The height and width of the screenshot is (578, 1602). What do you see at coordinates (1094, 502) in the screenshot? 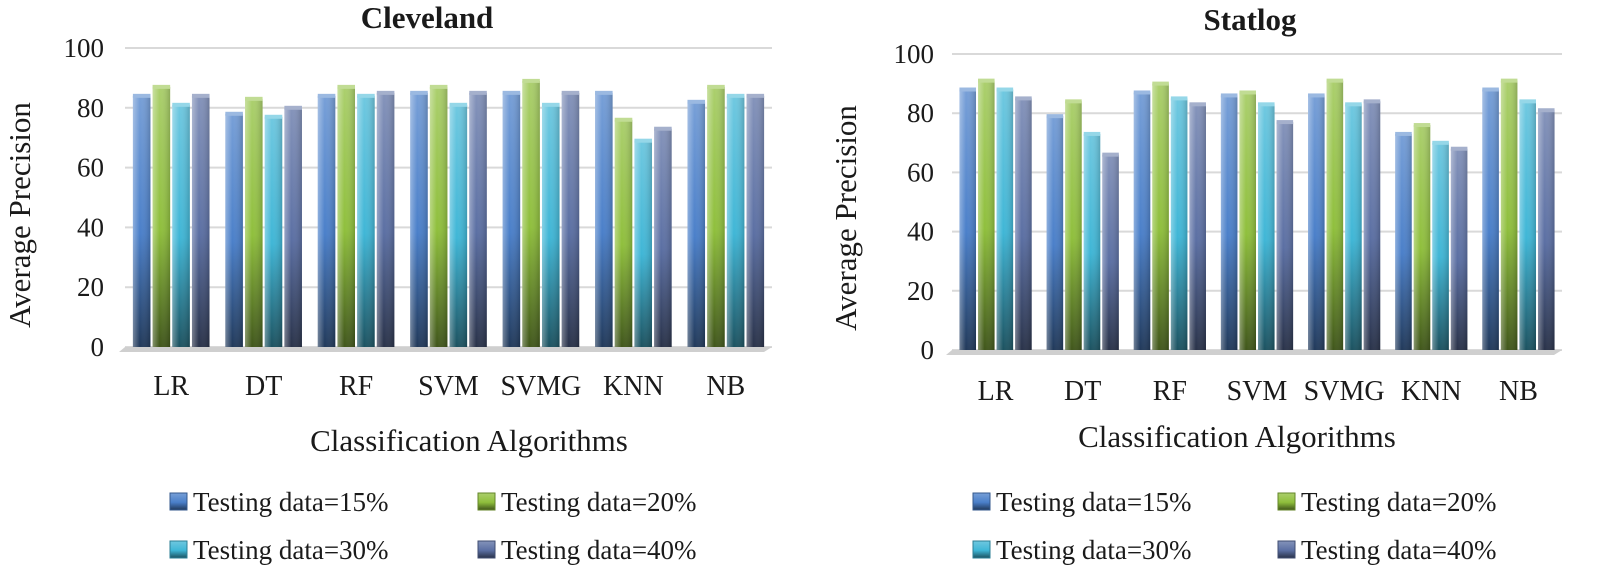
I see `legend-label: Testing data=15%` at bounding box center [1094, 502].